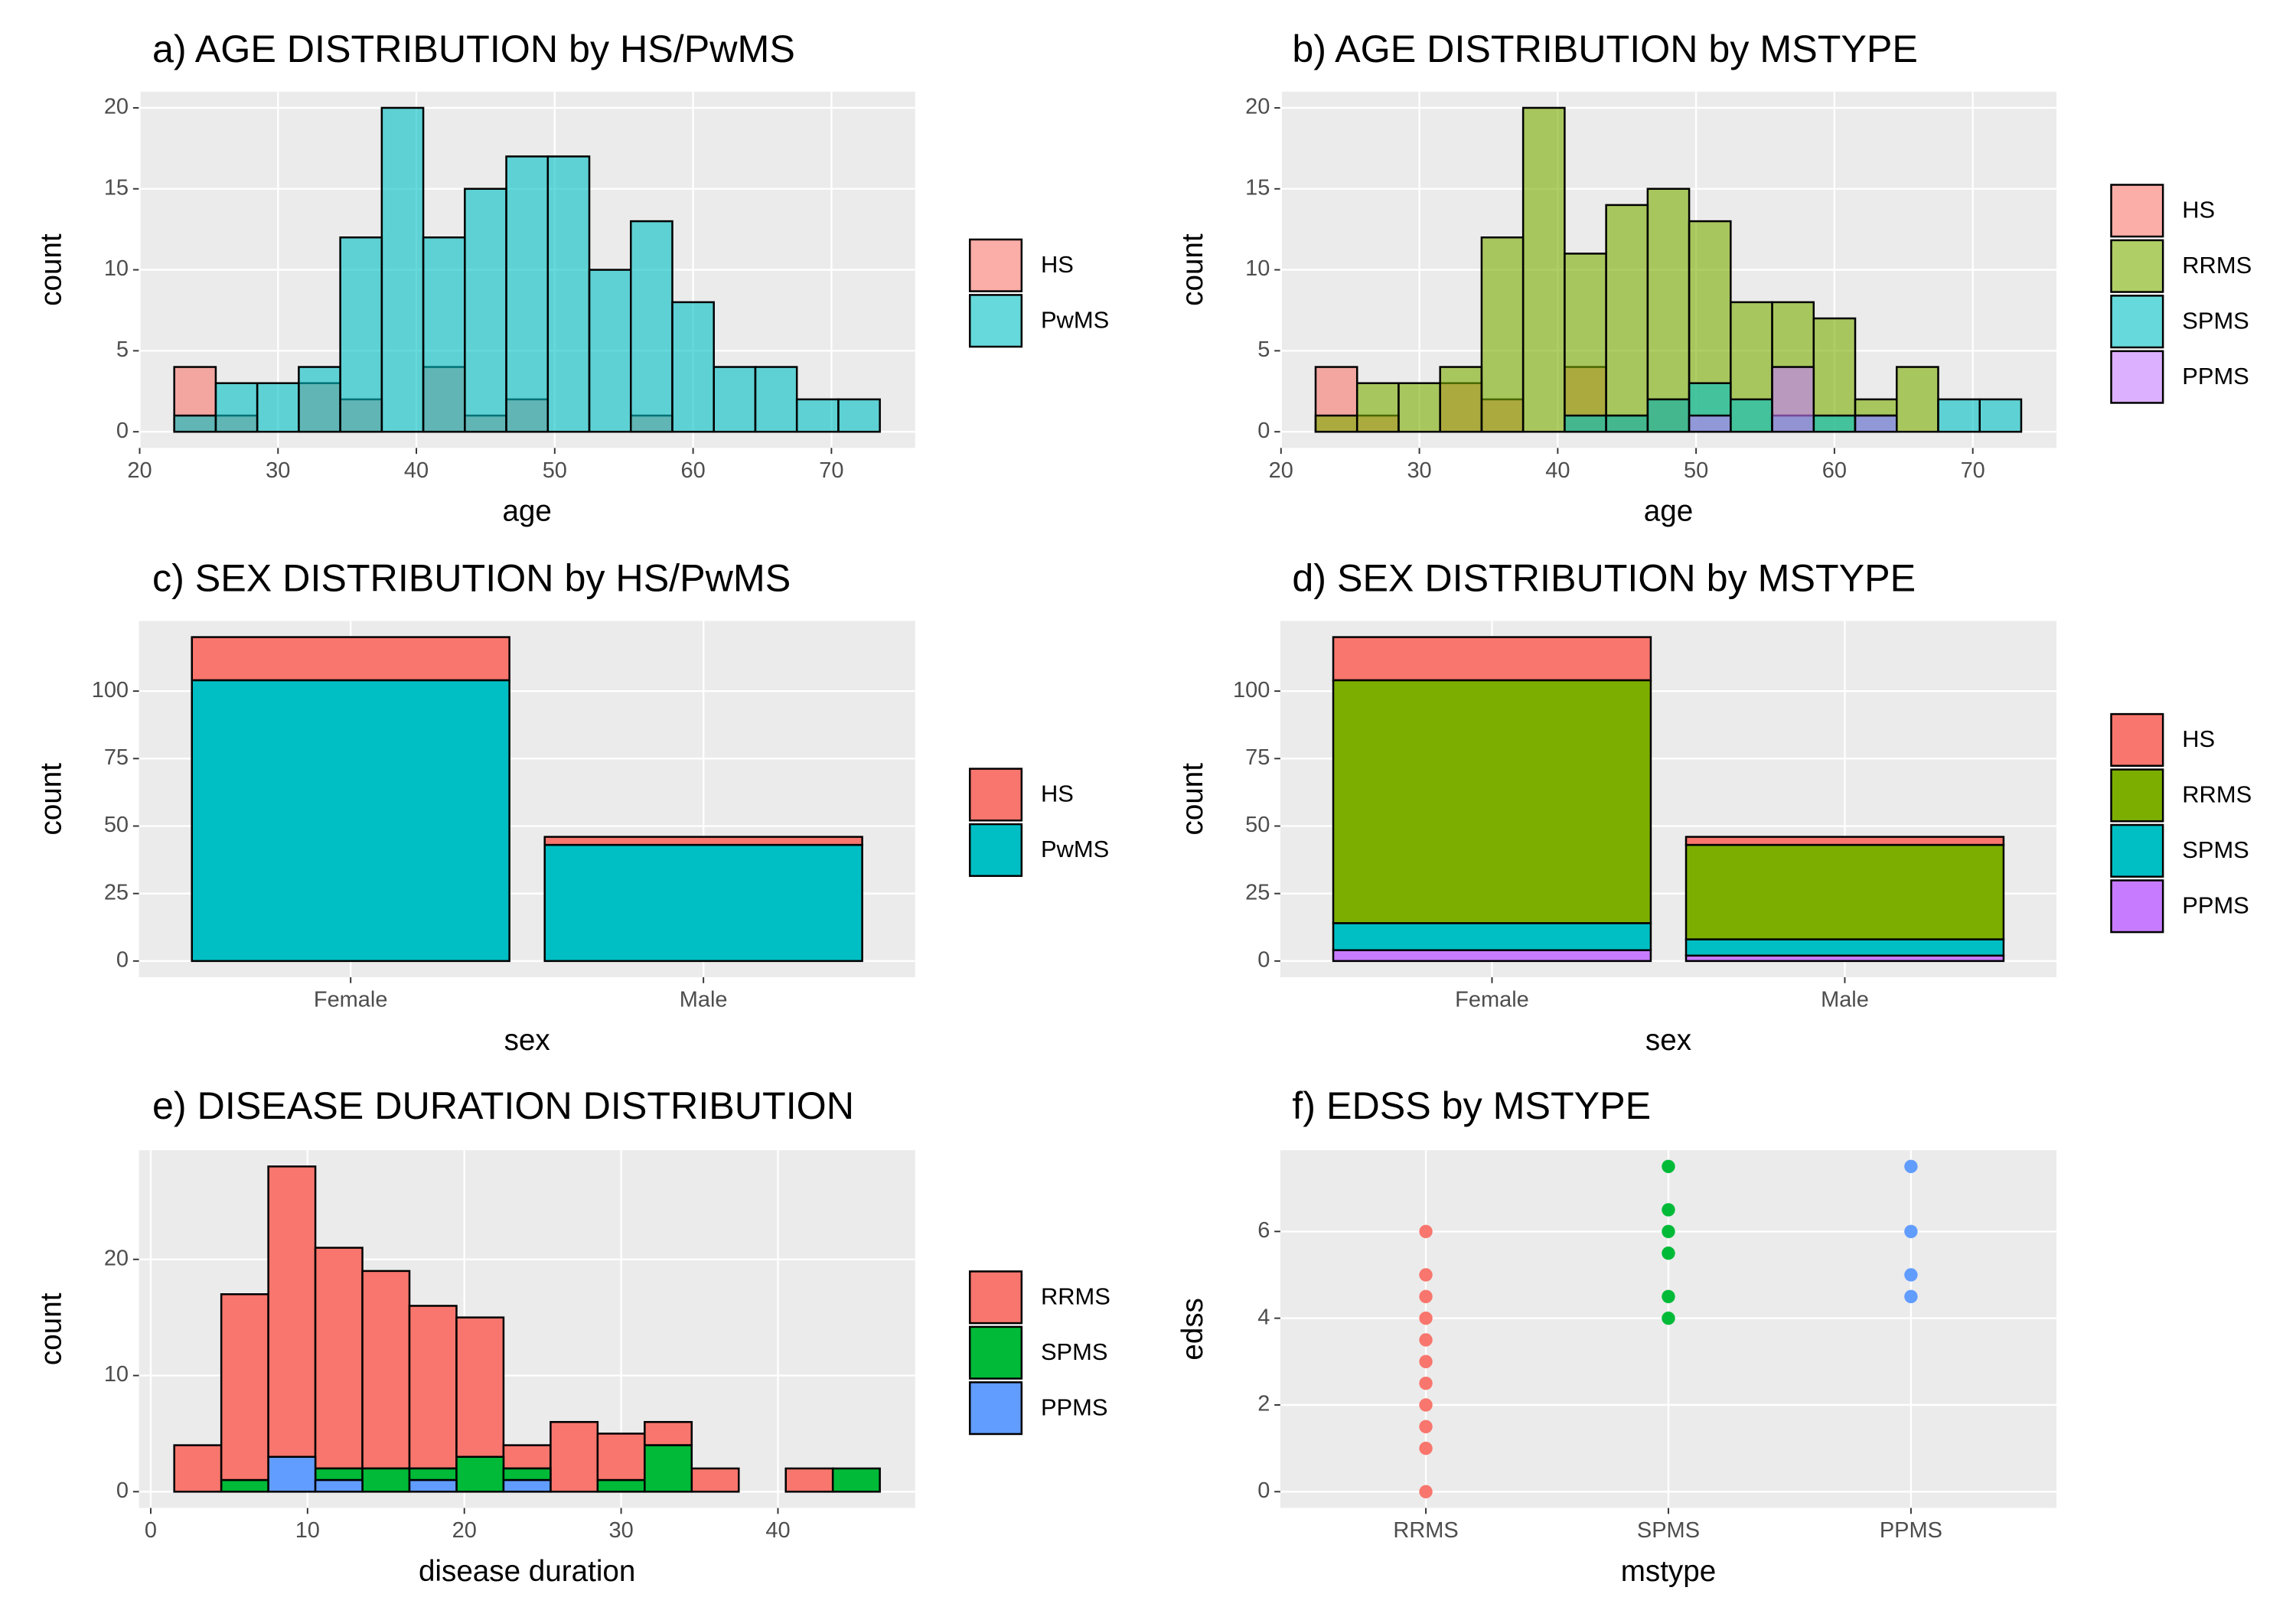 Image resolution: width=2296 pixels, height=1607 pixels. What do you see at coordinates (1492, 1000) in the screenshot?
I see `x-tick-label: Female` at bounding box center [1492, 1000].